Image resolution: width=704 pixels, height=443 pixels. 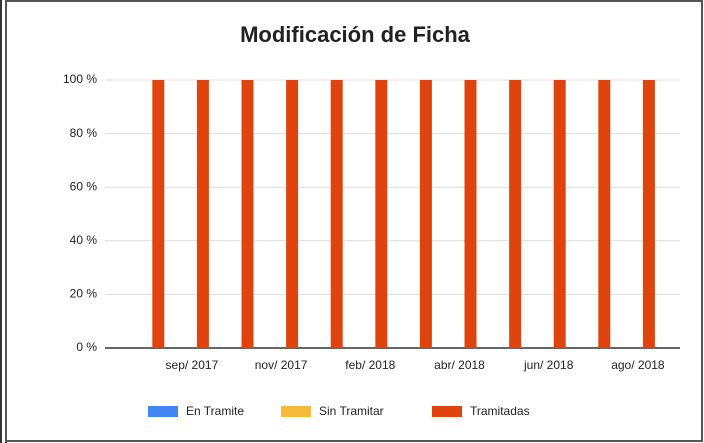 What do you see at coordinates (215, 411) in the screenshot?
I see `legend-label: En Tramite` at bounding box center [215, 411].